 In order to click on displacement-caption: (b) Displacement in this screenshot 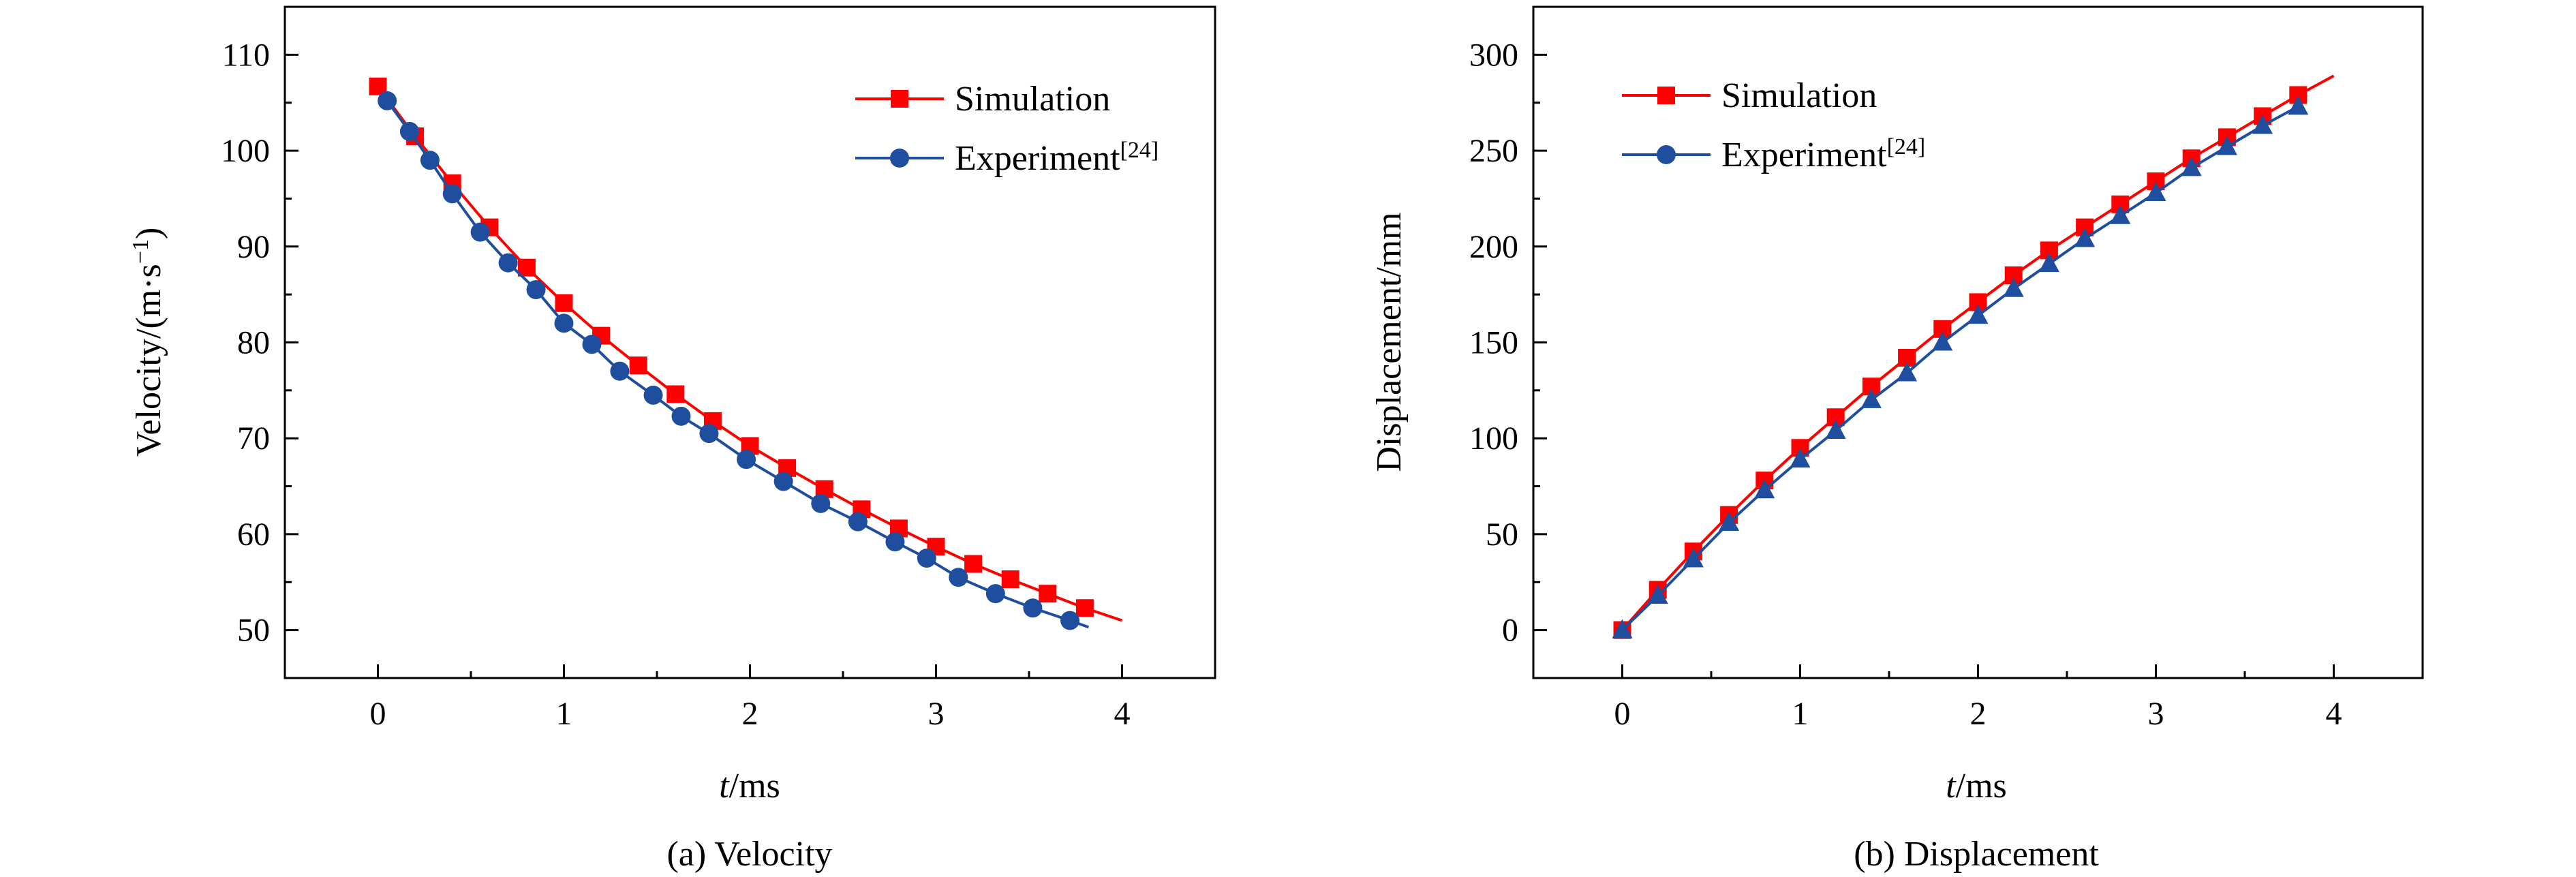, I will do `click(1976, 854)`.